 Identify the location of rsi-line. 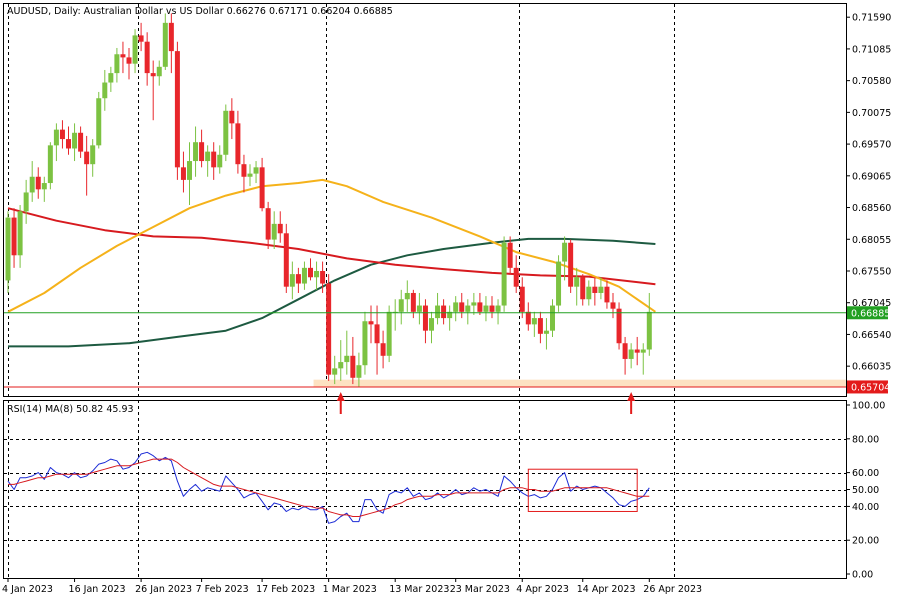
(328, 487).